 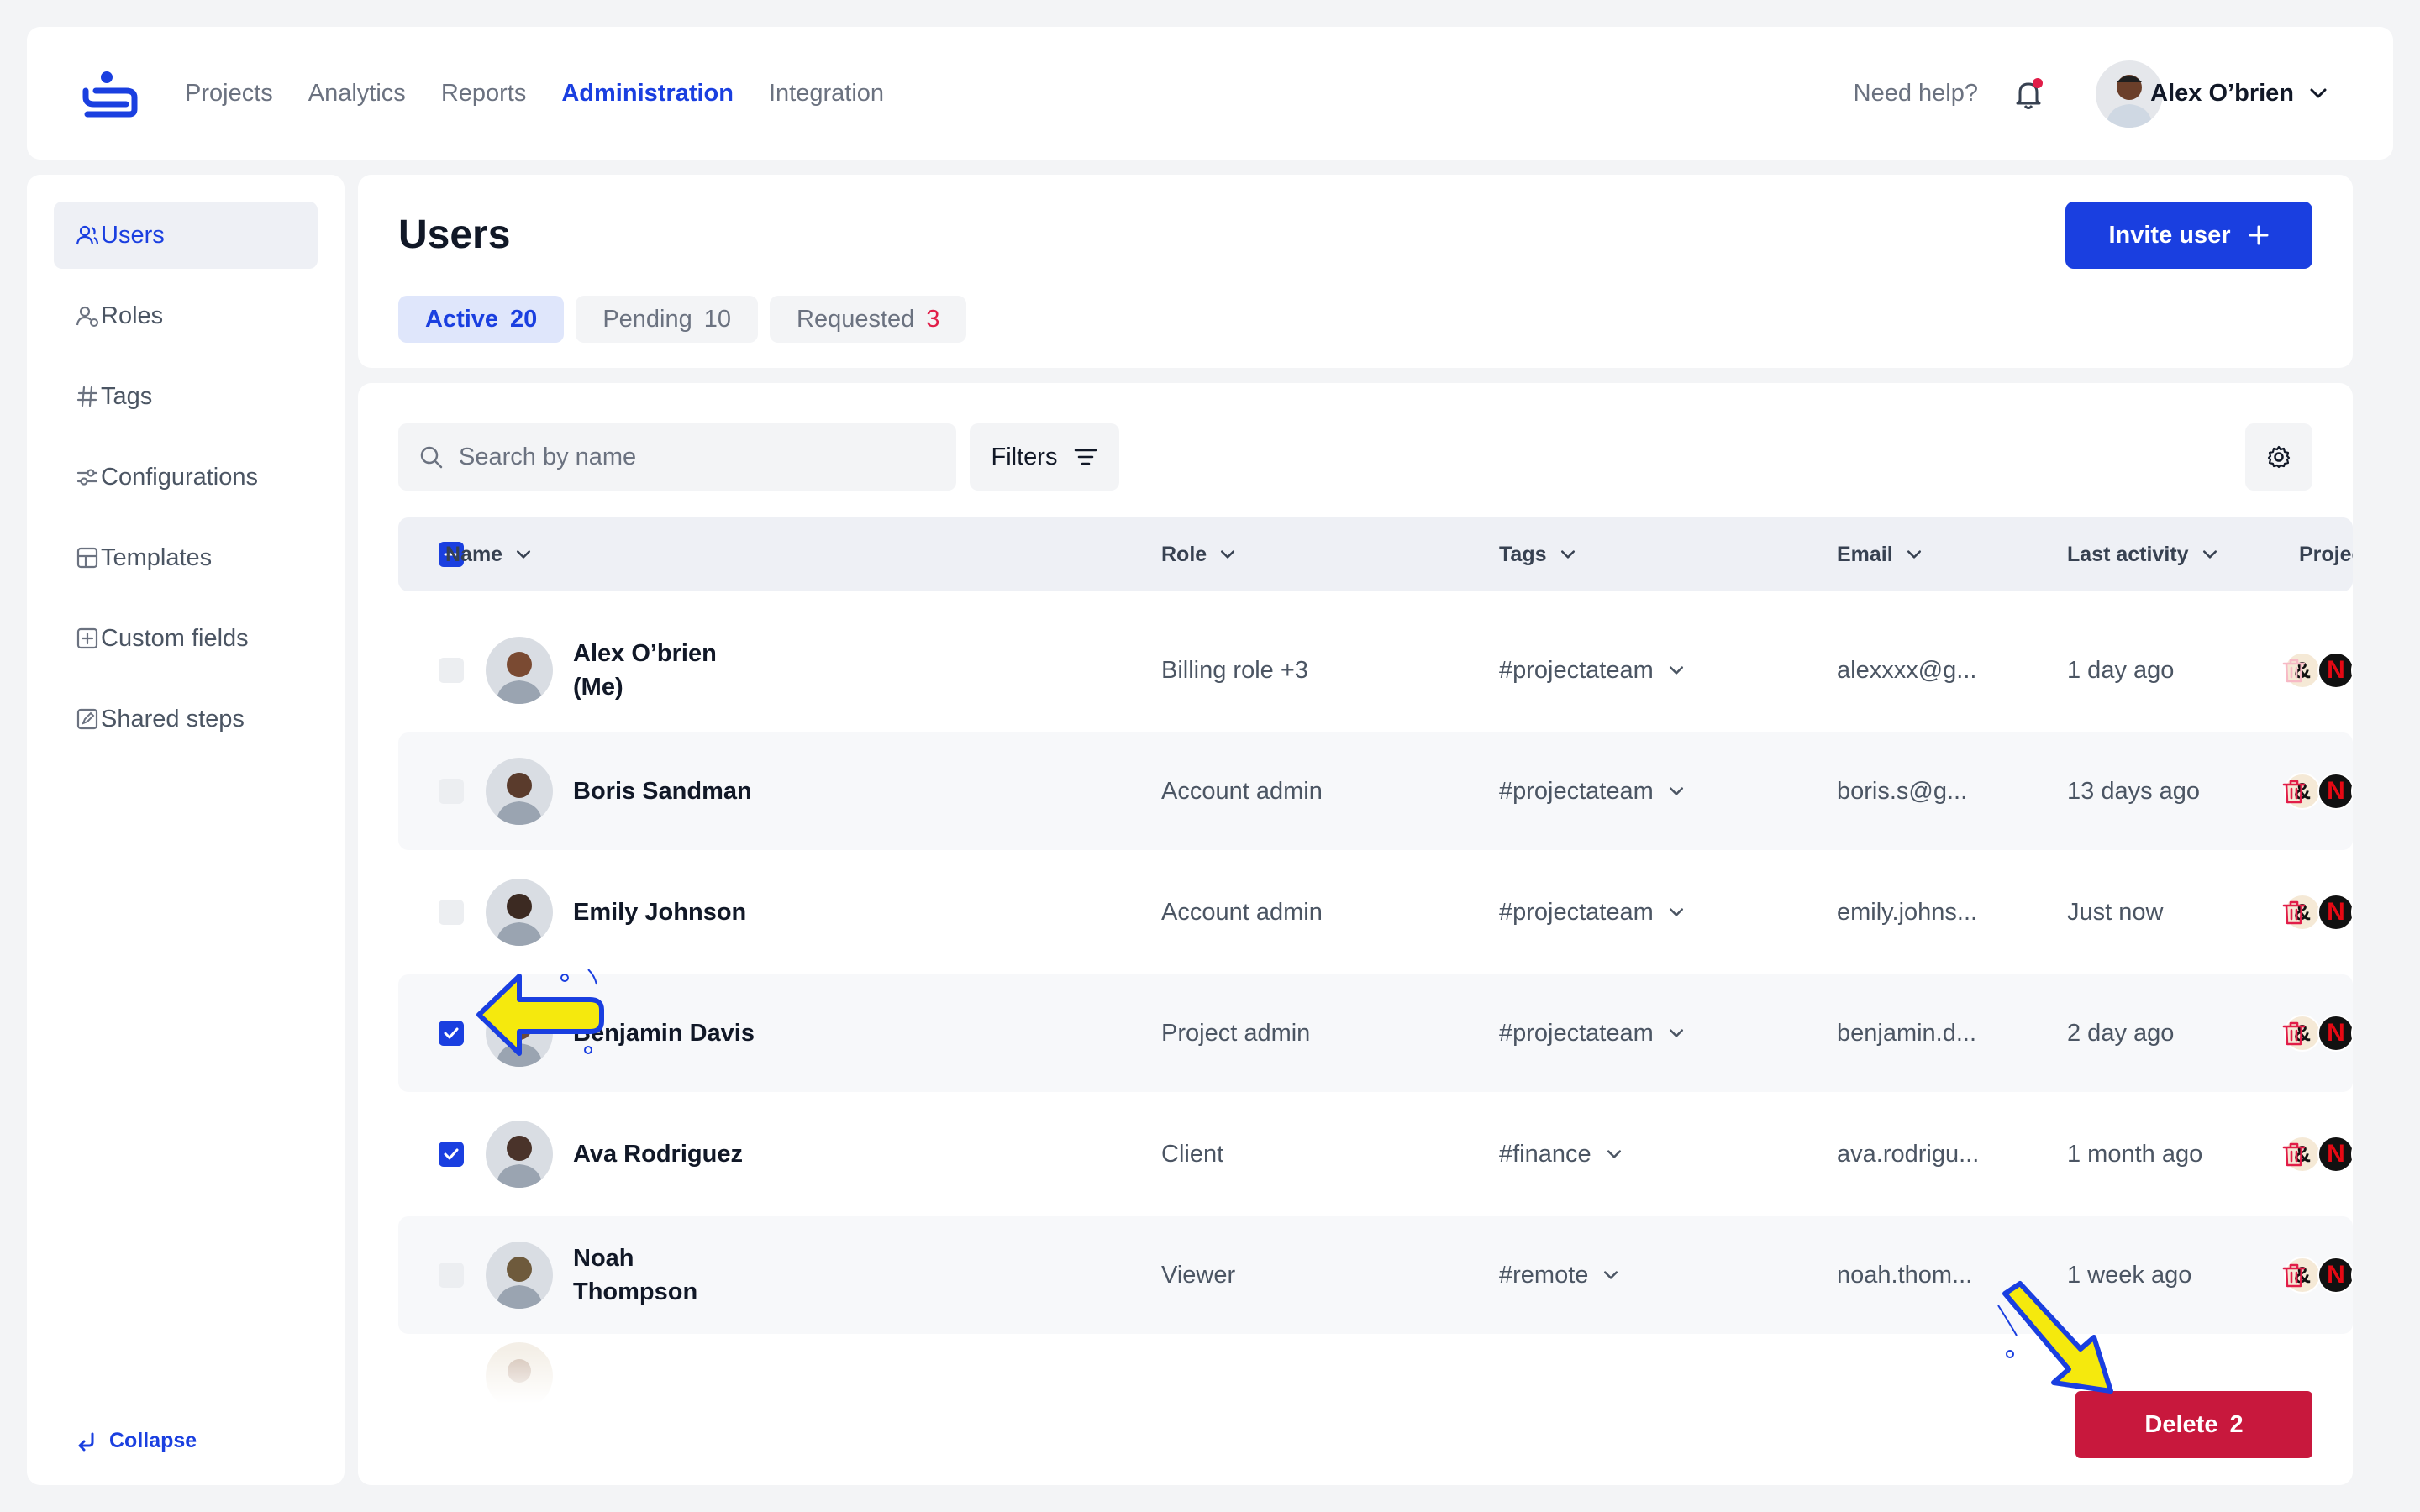 I want to click on need-help-link: Need help?, so click(x=1916, y=93).